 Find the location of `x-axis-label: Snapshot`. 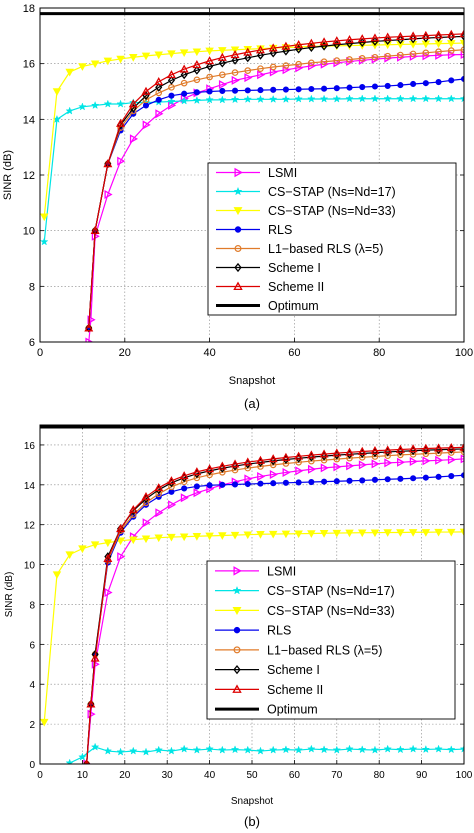

x-axis-label: Snapshot is located at coordinates (252, 801).